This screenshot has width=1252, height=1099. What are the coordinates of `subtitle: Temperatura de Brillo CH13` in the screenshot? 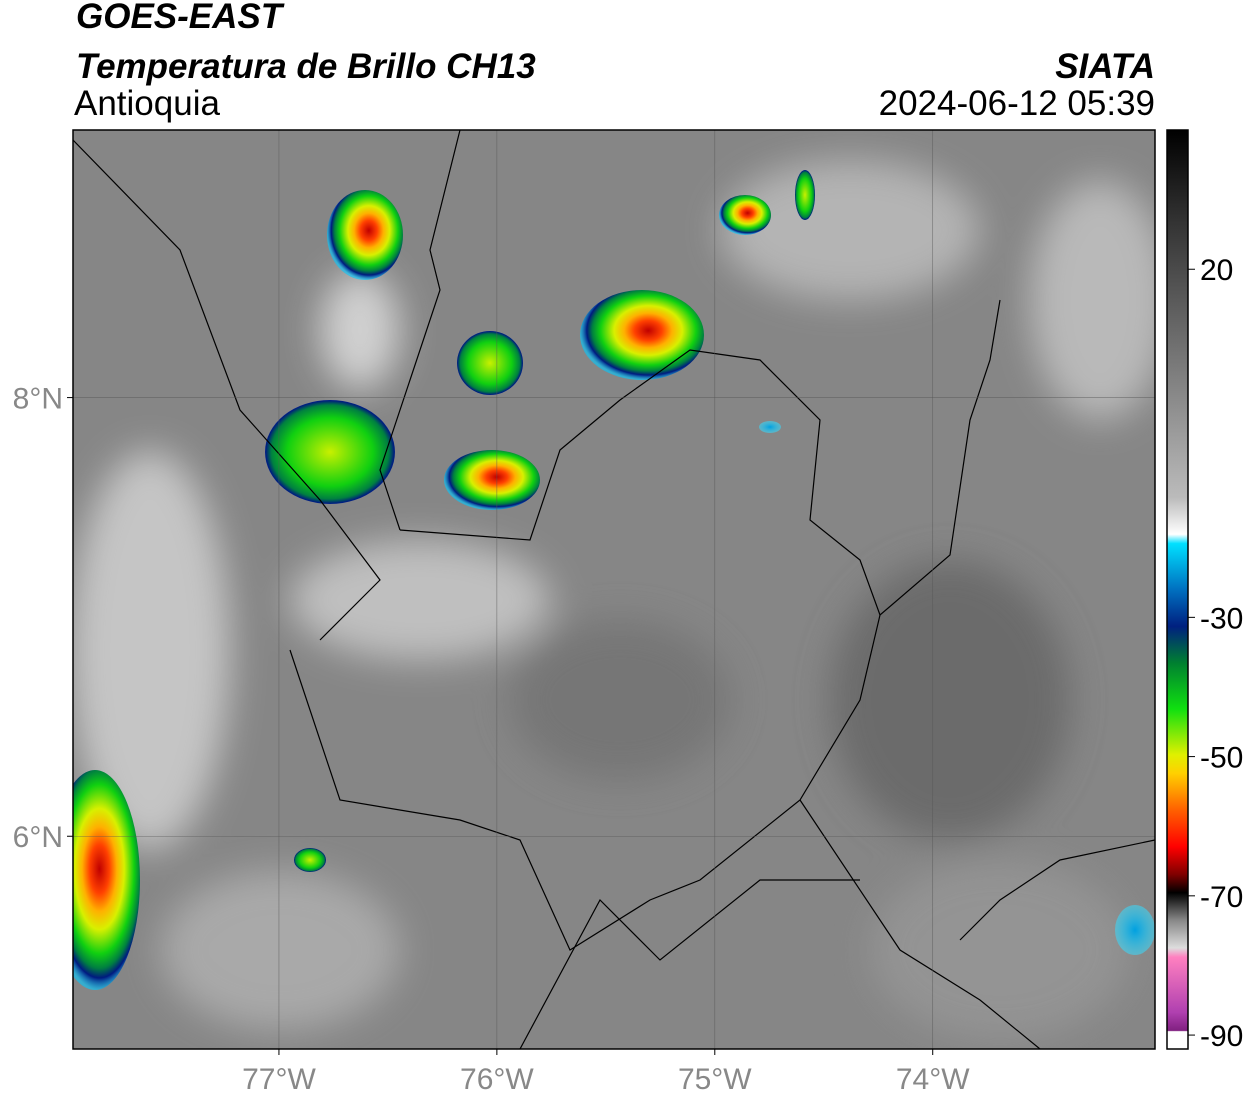 It's located at (306, 66).